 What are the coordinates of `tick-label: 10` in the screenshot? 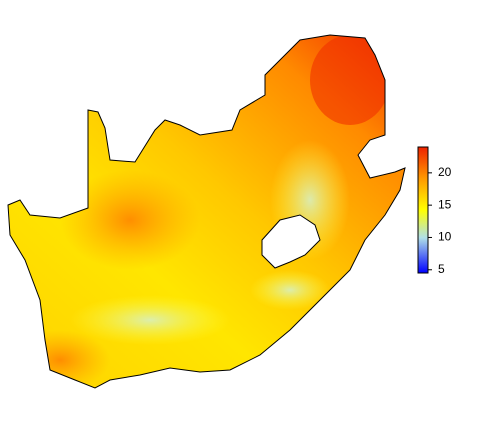 It's located at (445, 237).